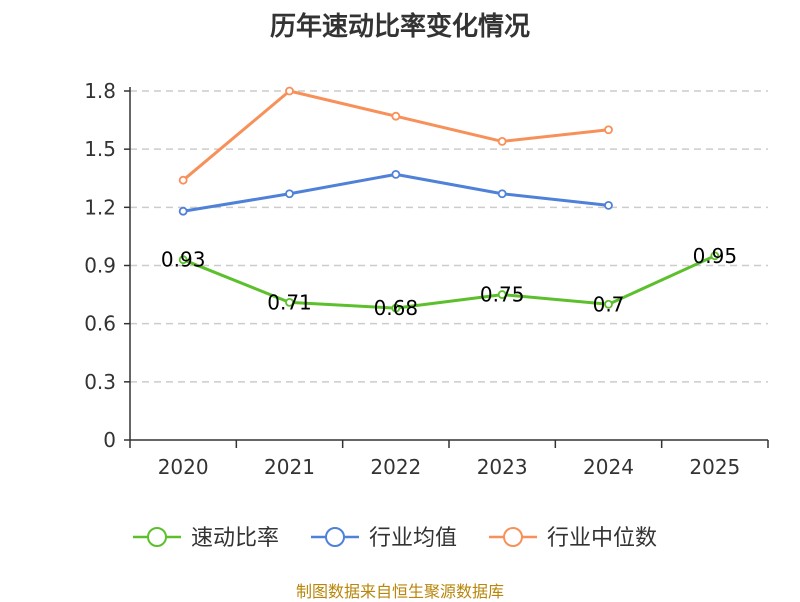  What do you see at coordinates (502, 467) in the screenshot?
I see `x-tick-label: 2023` at bounding box center [502, 467].